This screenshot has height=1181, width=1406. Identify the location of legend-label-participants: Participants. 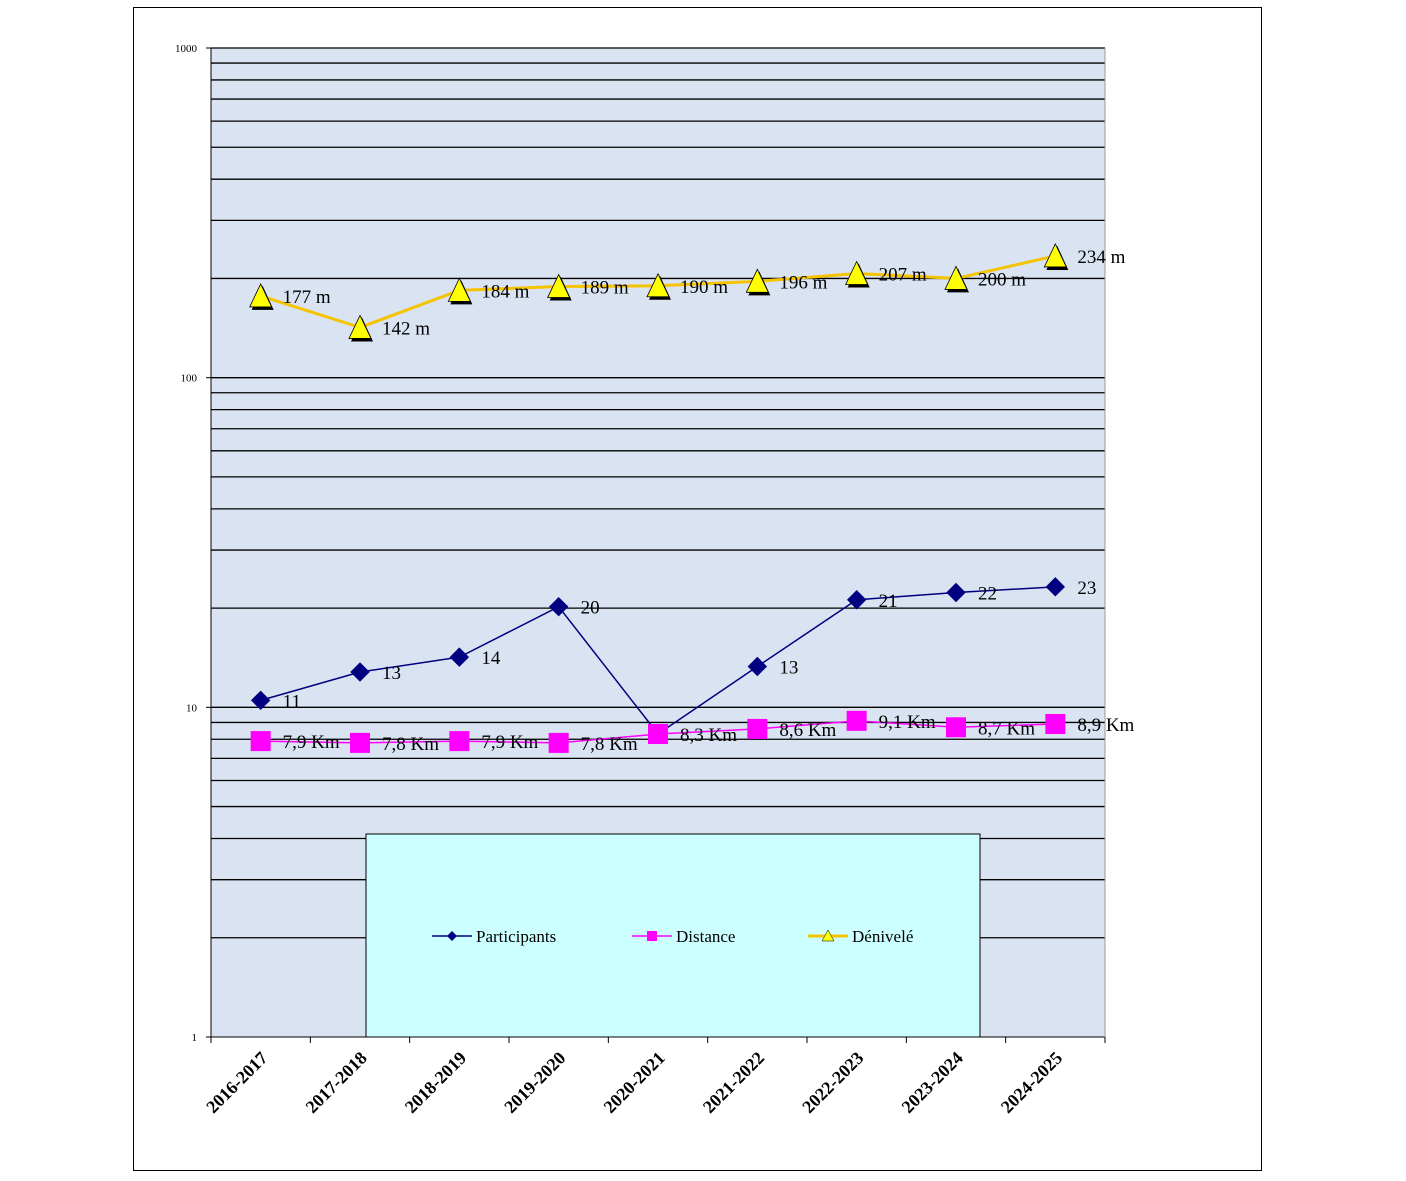
(516, 936).